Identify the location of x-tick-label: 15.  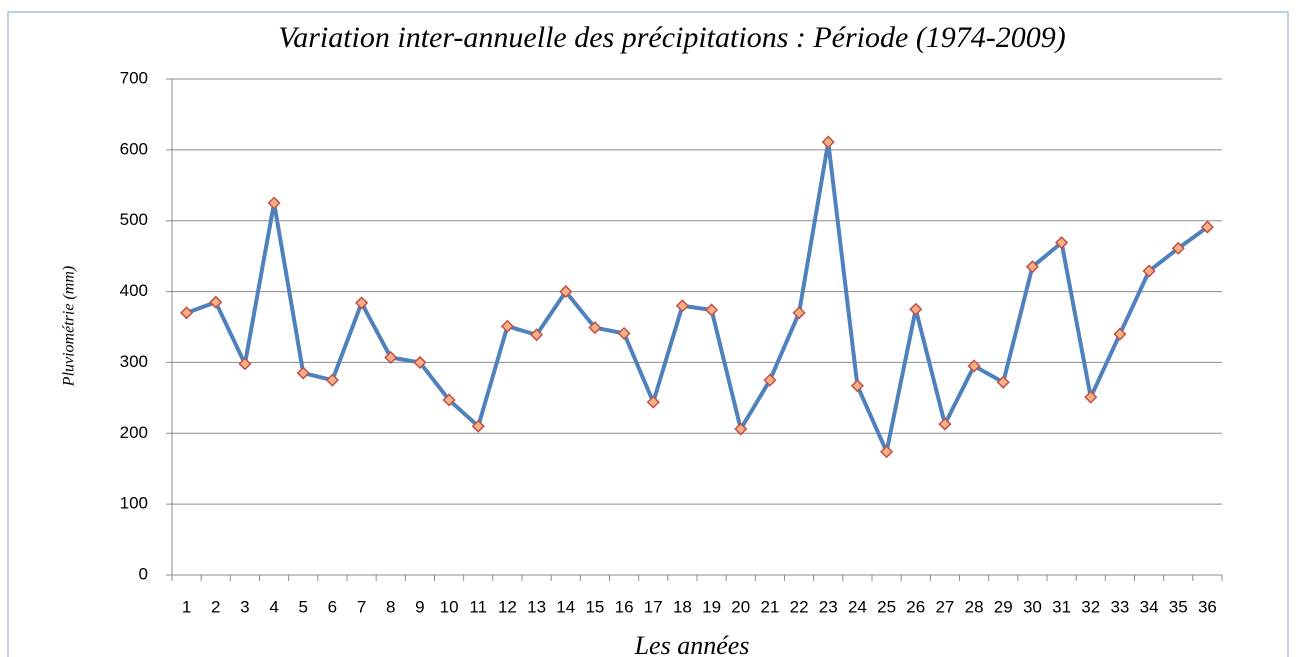
(594, 606).